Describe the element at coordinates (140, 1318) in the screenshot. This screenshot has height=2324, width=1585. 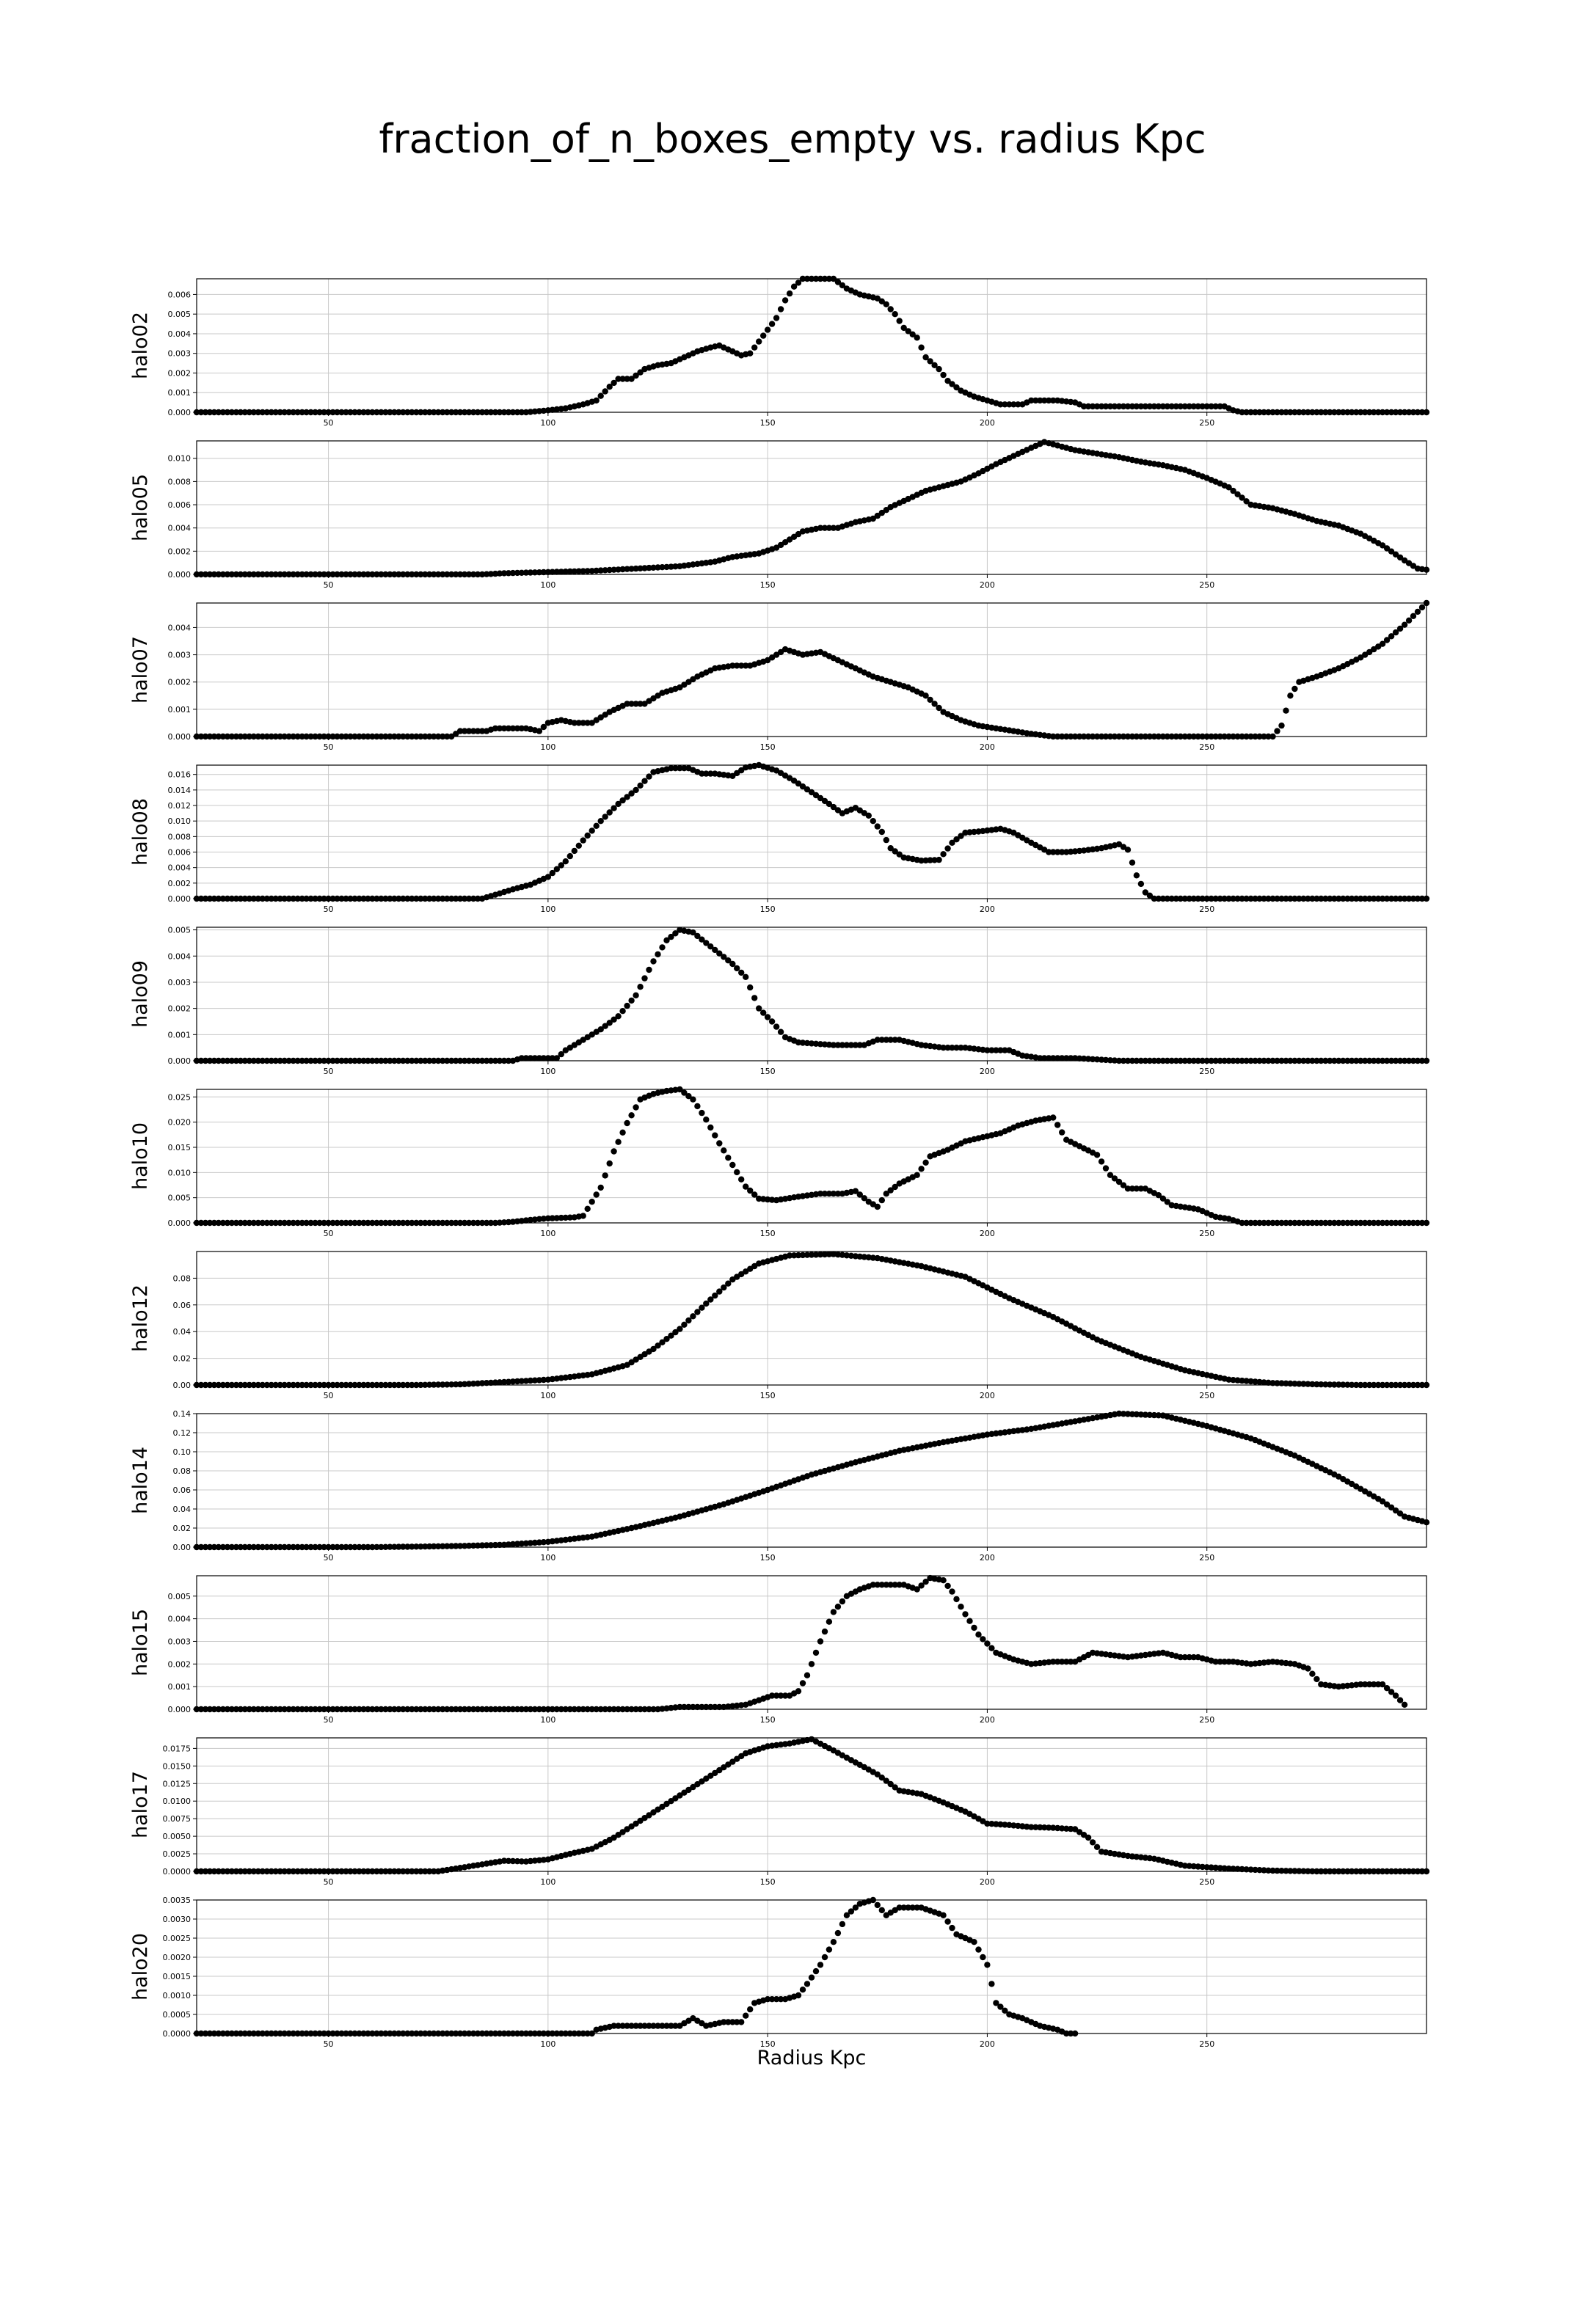
I see `y-axis-label-halo12: halo12` at that location.